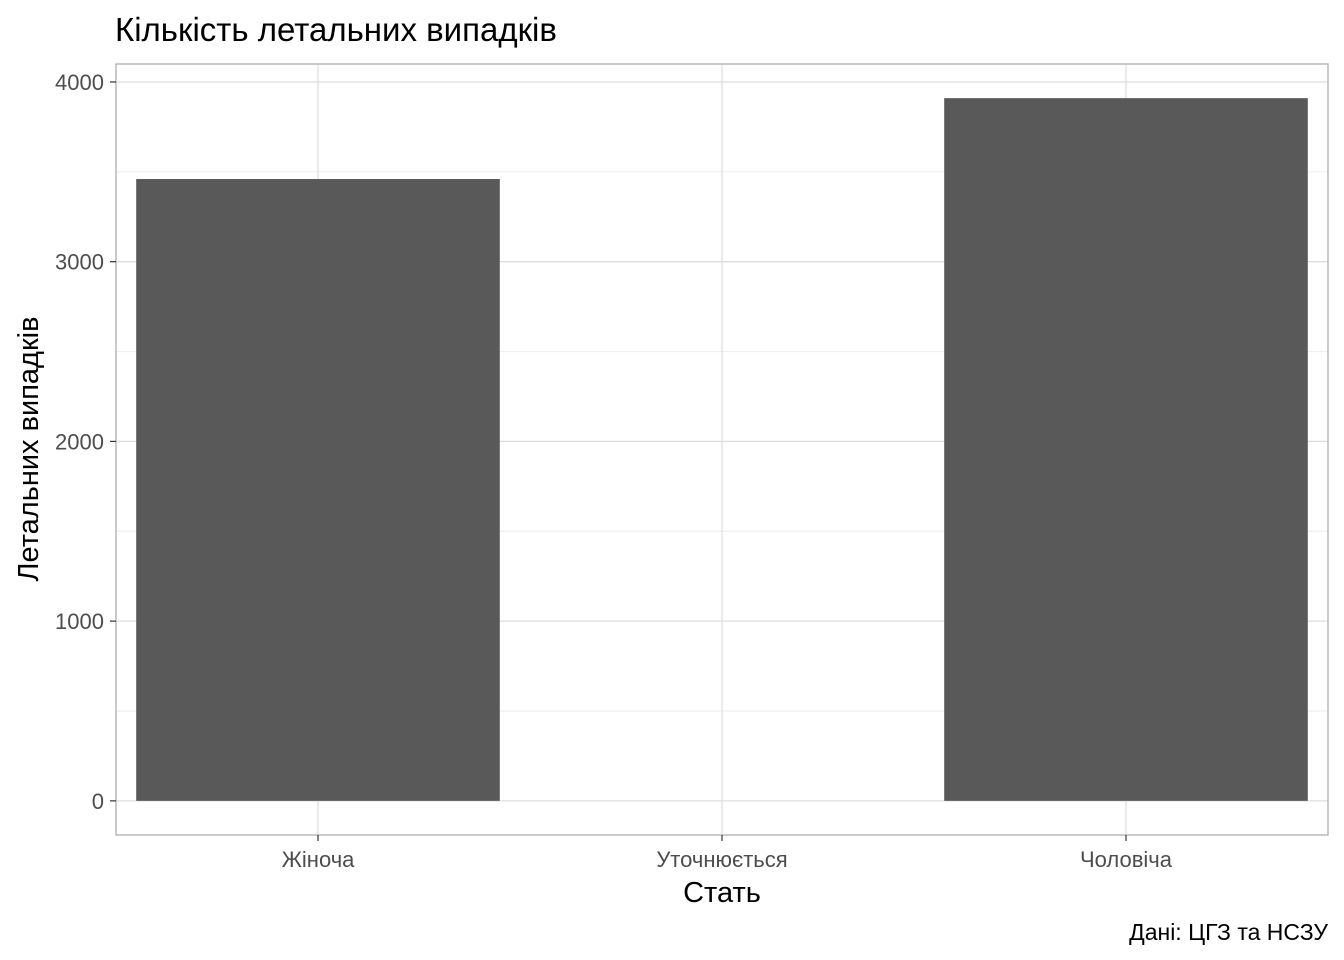  Describe the element at coordinates (319, 859) in the screenshot. I see `x-tick-label: Жіноча` at that location.